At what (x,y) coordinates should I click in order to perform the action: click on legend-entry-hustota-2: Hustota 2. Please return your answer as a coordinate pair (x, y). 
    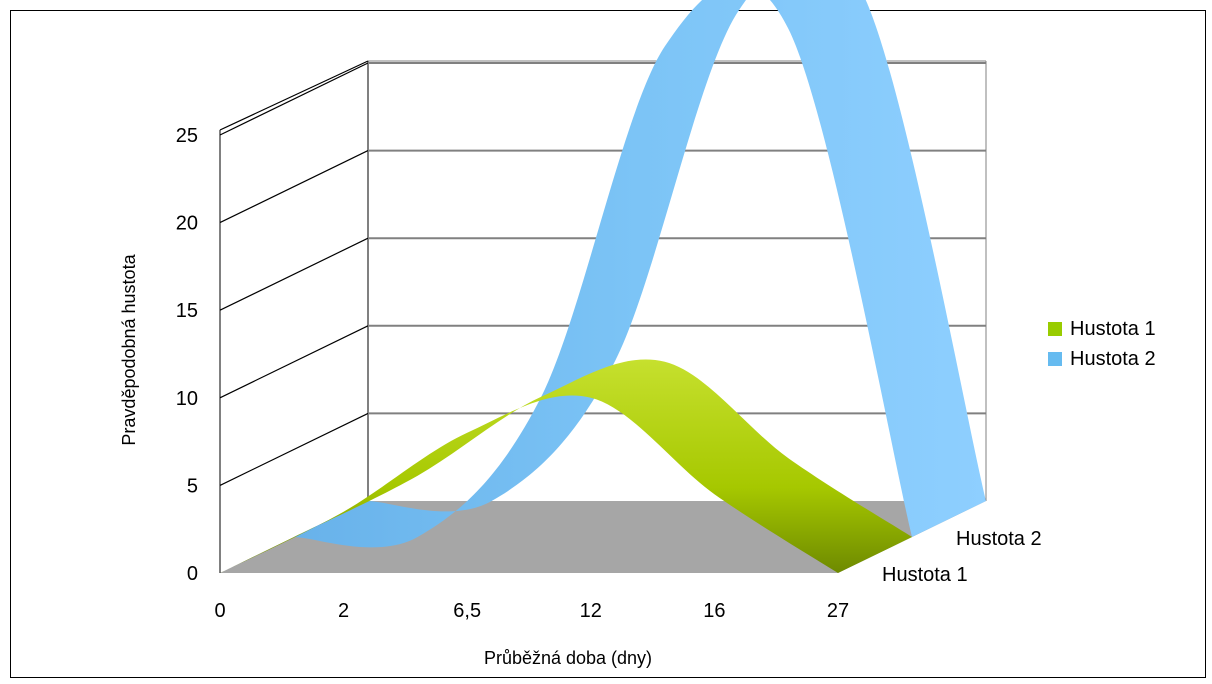
    Looking at the image, I should click on (1102, 359).